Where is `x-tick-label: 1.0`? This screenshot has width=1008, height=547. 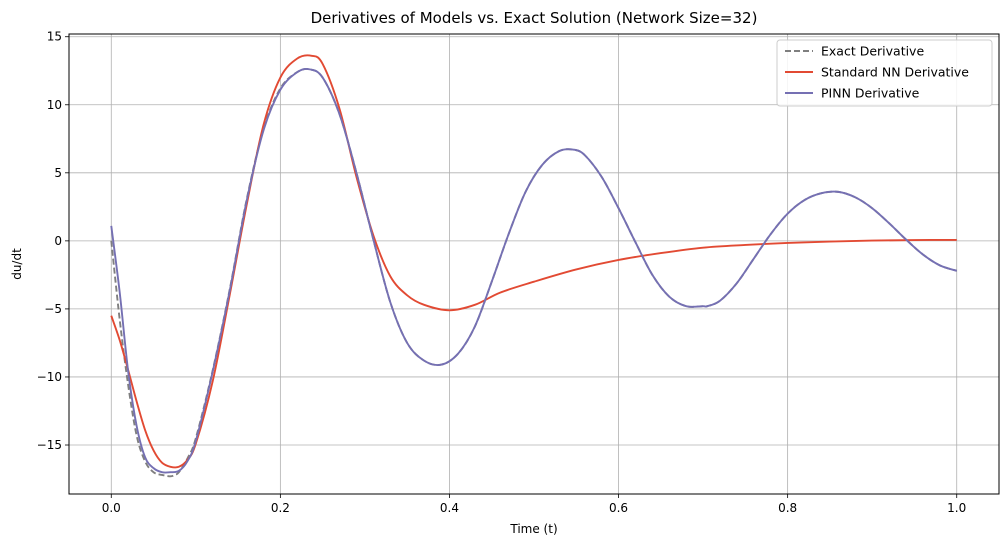
x-tick-label: 1.0 is located at coordinates (956, 508).